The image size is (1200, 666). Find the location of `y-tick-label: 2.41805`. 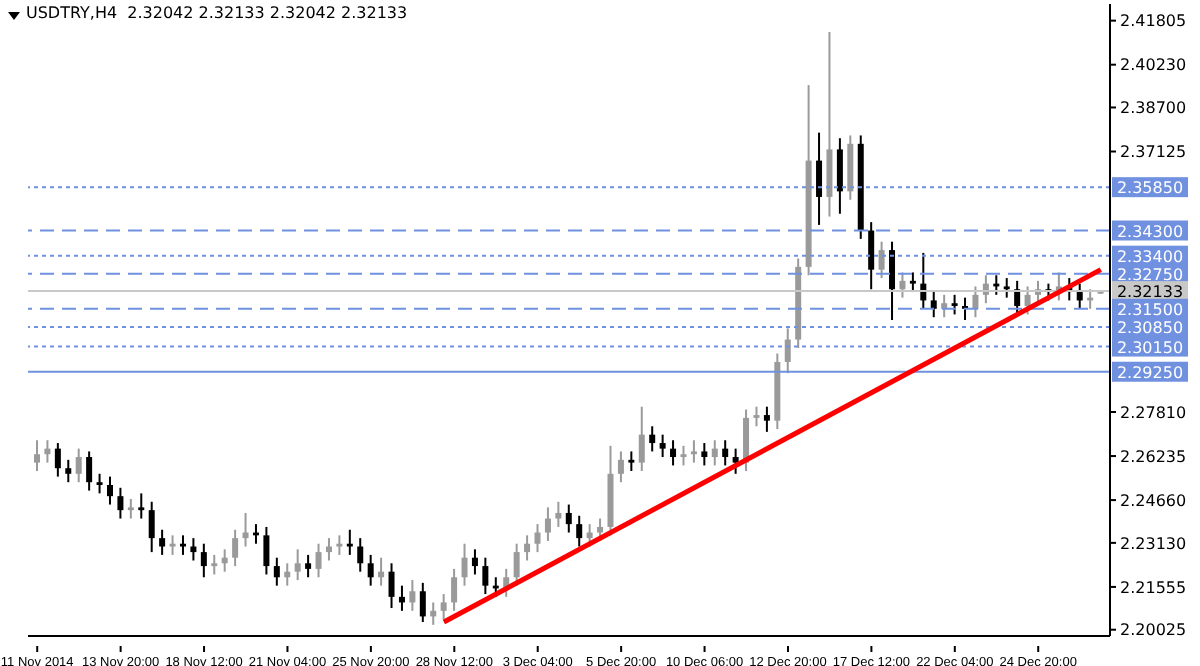

y-tick-label: 2.41805 is located at coordinates (1153, 21).